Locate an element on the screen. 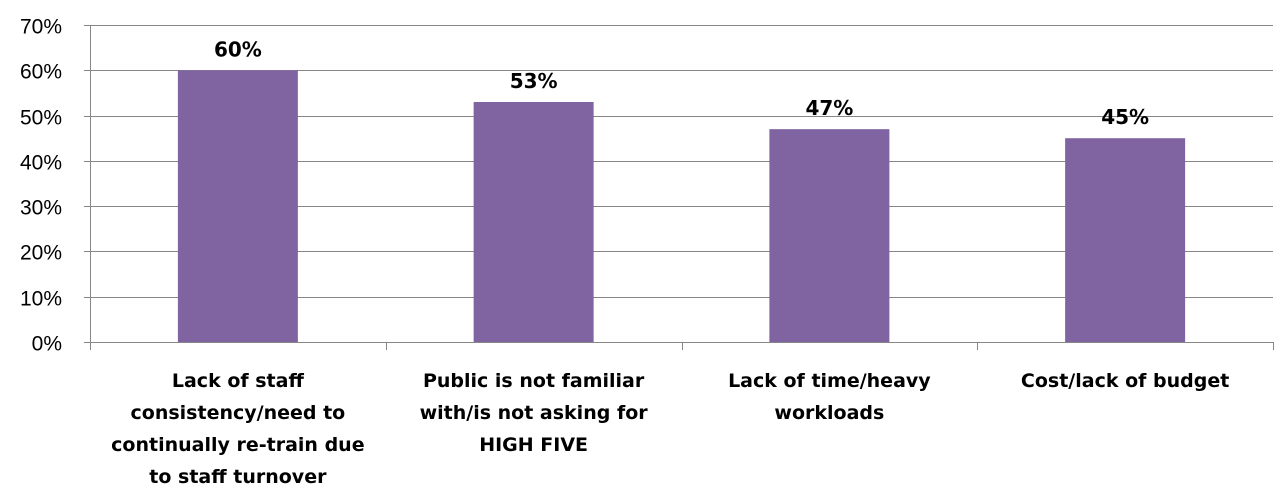 The height and width of the screenshot is (497, 1282). y-axis-tick-labels: 0% 10% 20% 30% 40% 50% 60% 70% is located at coordinates (55, 186).